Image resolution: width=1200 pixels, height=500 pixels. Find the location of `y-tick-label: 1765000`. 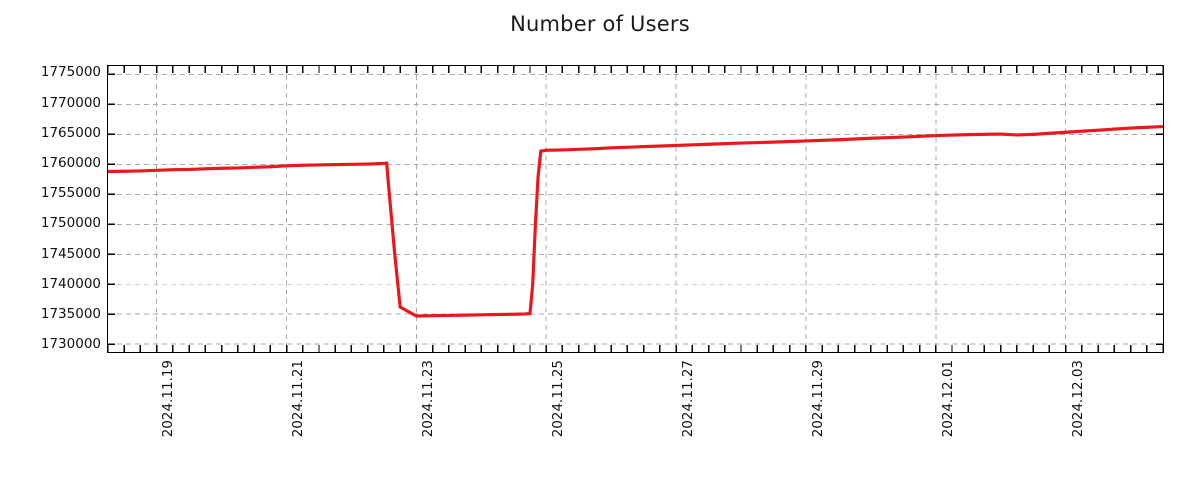

y-tick-label: 1765000 is located at coordinates (70, 132).